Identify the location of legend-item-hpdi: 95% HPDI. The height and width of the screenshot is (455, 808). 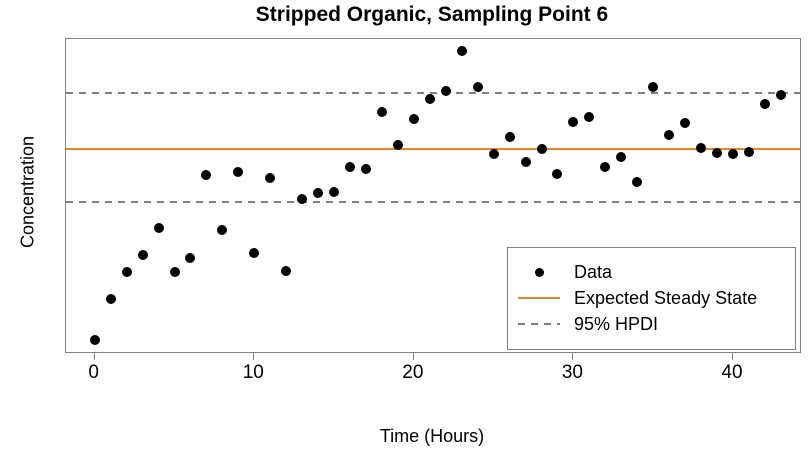
(651, 324).